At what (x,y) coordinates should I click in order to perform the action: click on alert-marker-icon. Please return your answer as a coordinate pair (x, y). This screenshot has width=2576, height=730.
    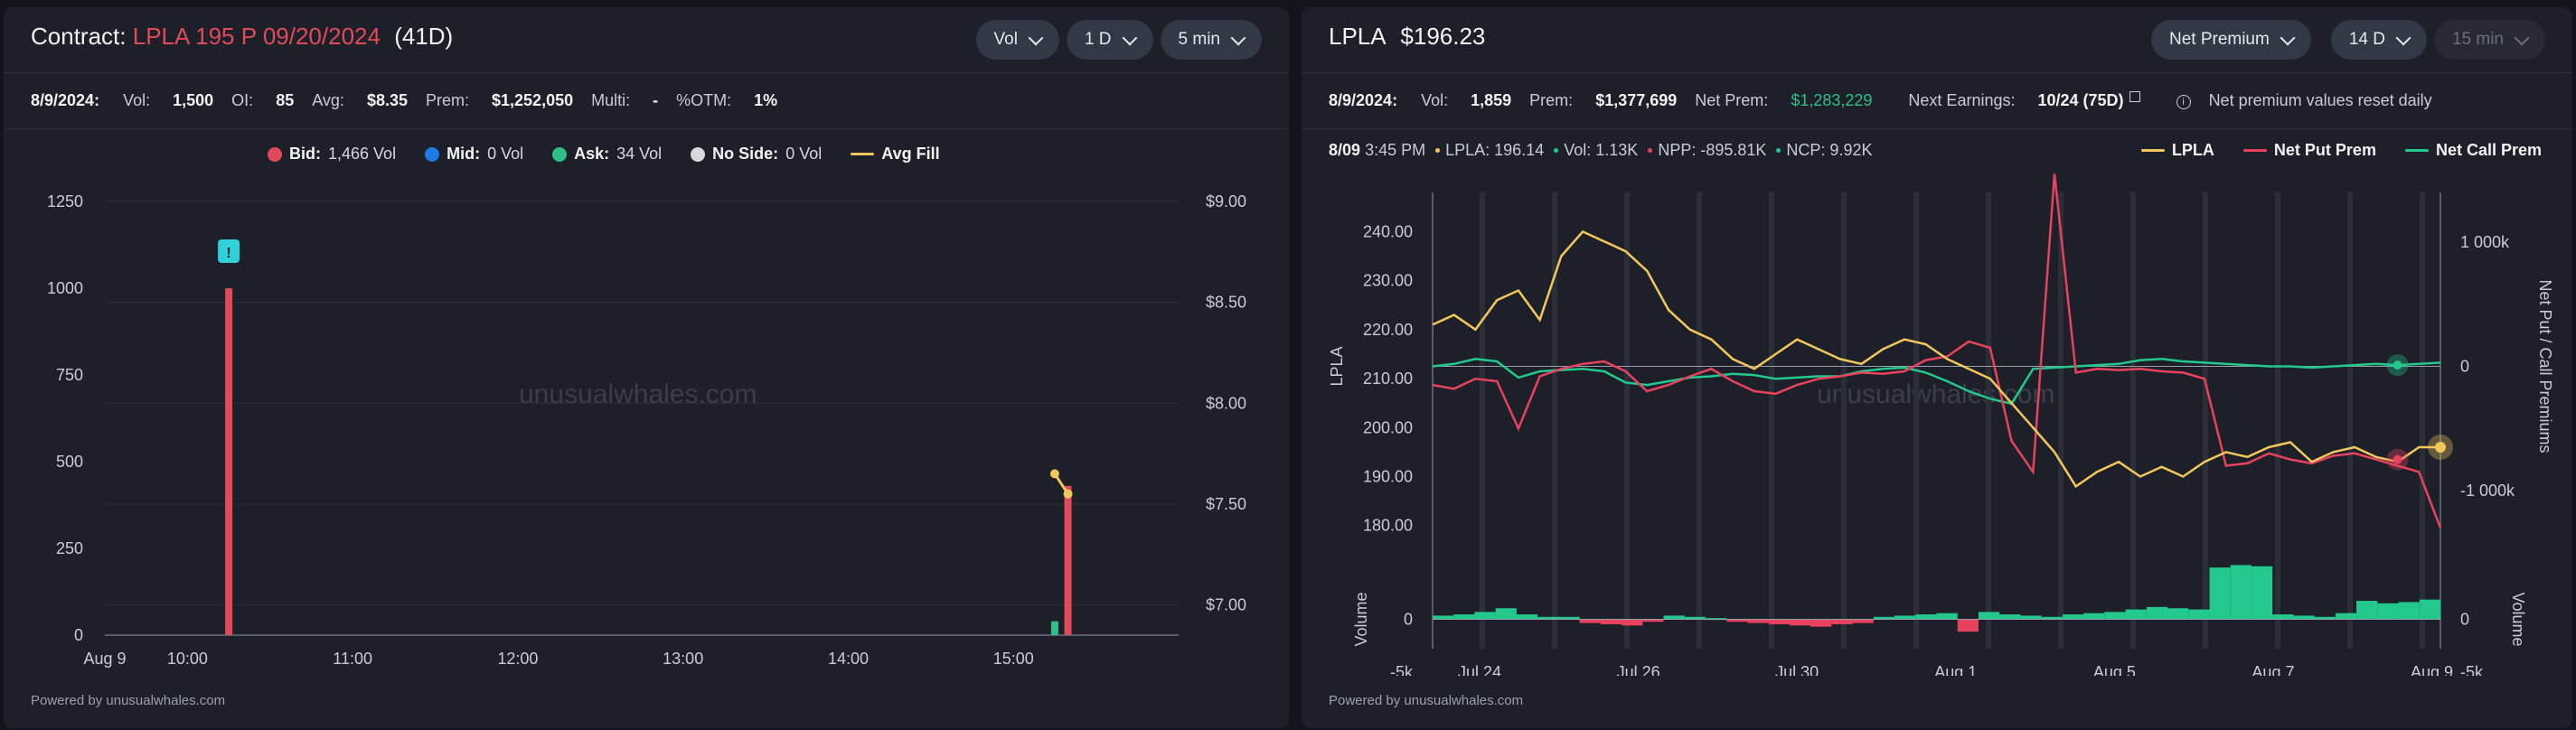
    Looking at the image, I should click on (229, 251).